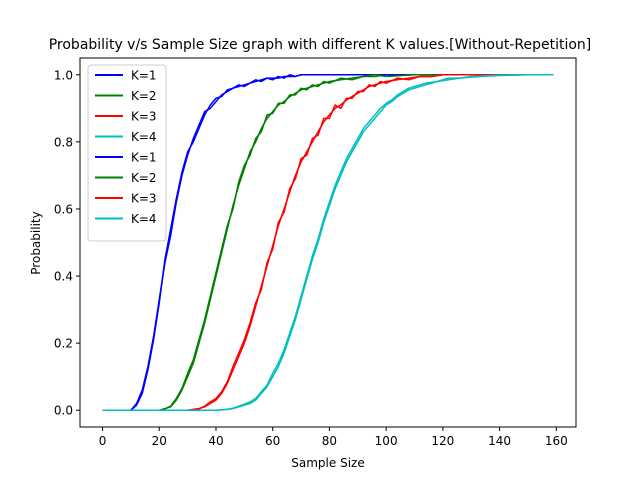 Image resolution: width=640 pixels, height=480 pixels. I want to click on x-tick-label: 100, so click(386, 441).